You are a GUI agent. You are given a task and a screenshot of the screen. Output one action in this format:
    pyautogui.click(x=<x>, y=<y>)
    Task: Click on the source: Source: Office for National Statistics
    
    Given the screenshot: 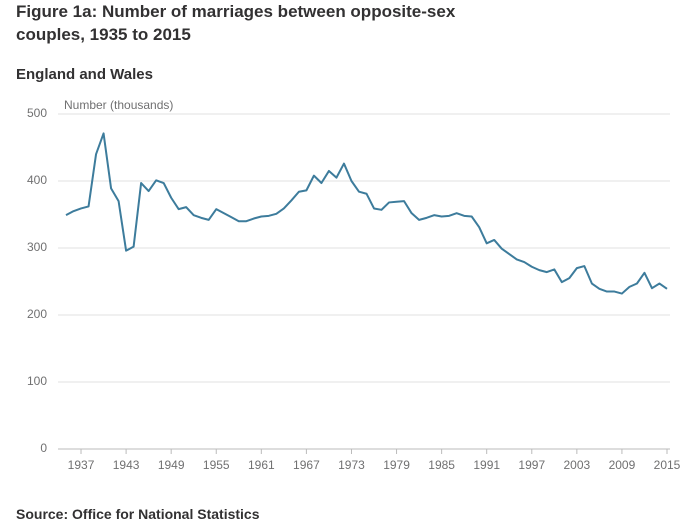 What is the action you would take?
    pyautogui.click(x=138, y=514)
    